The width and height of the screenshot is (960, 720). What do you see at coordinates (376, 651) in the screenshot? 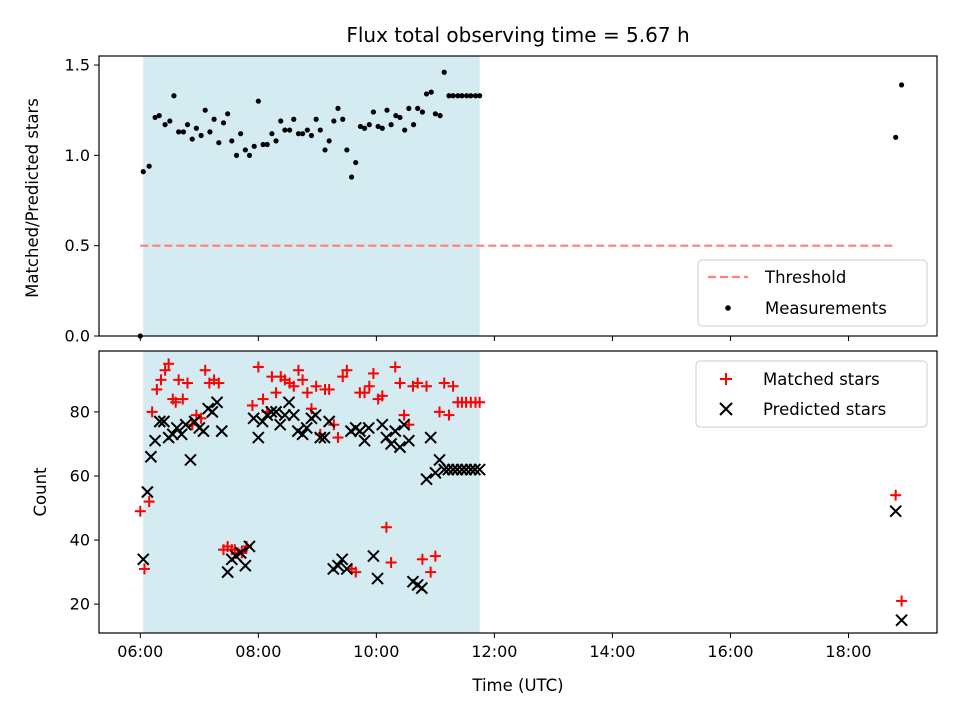
I see `bottom-xtick-label: 10:00` at bounding box center [376, 651].